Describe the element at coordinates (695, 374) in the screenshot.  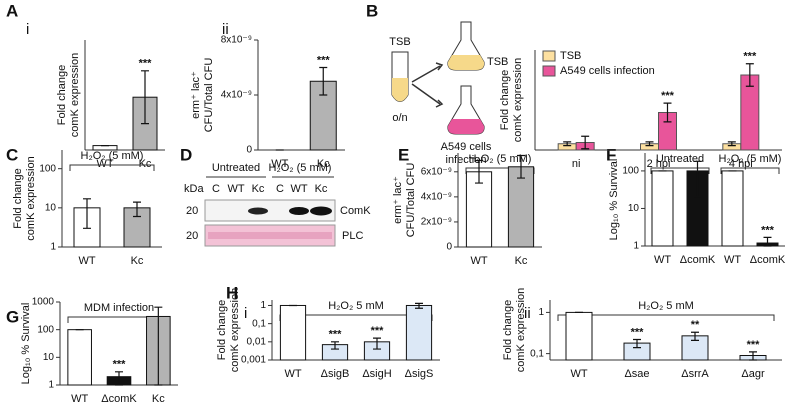
I see `x-tick-label: ΔsrrA` at that location.